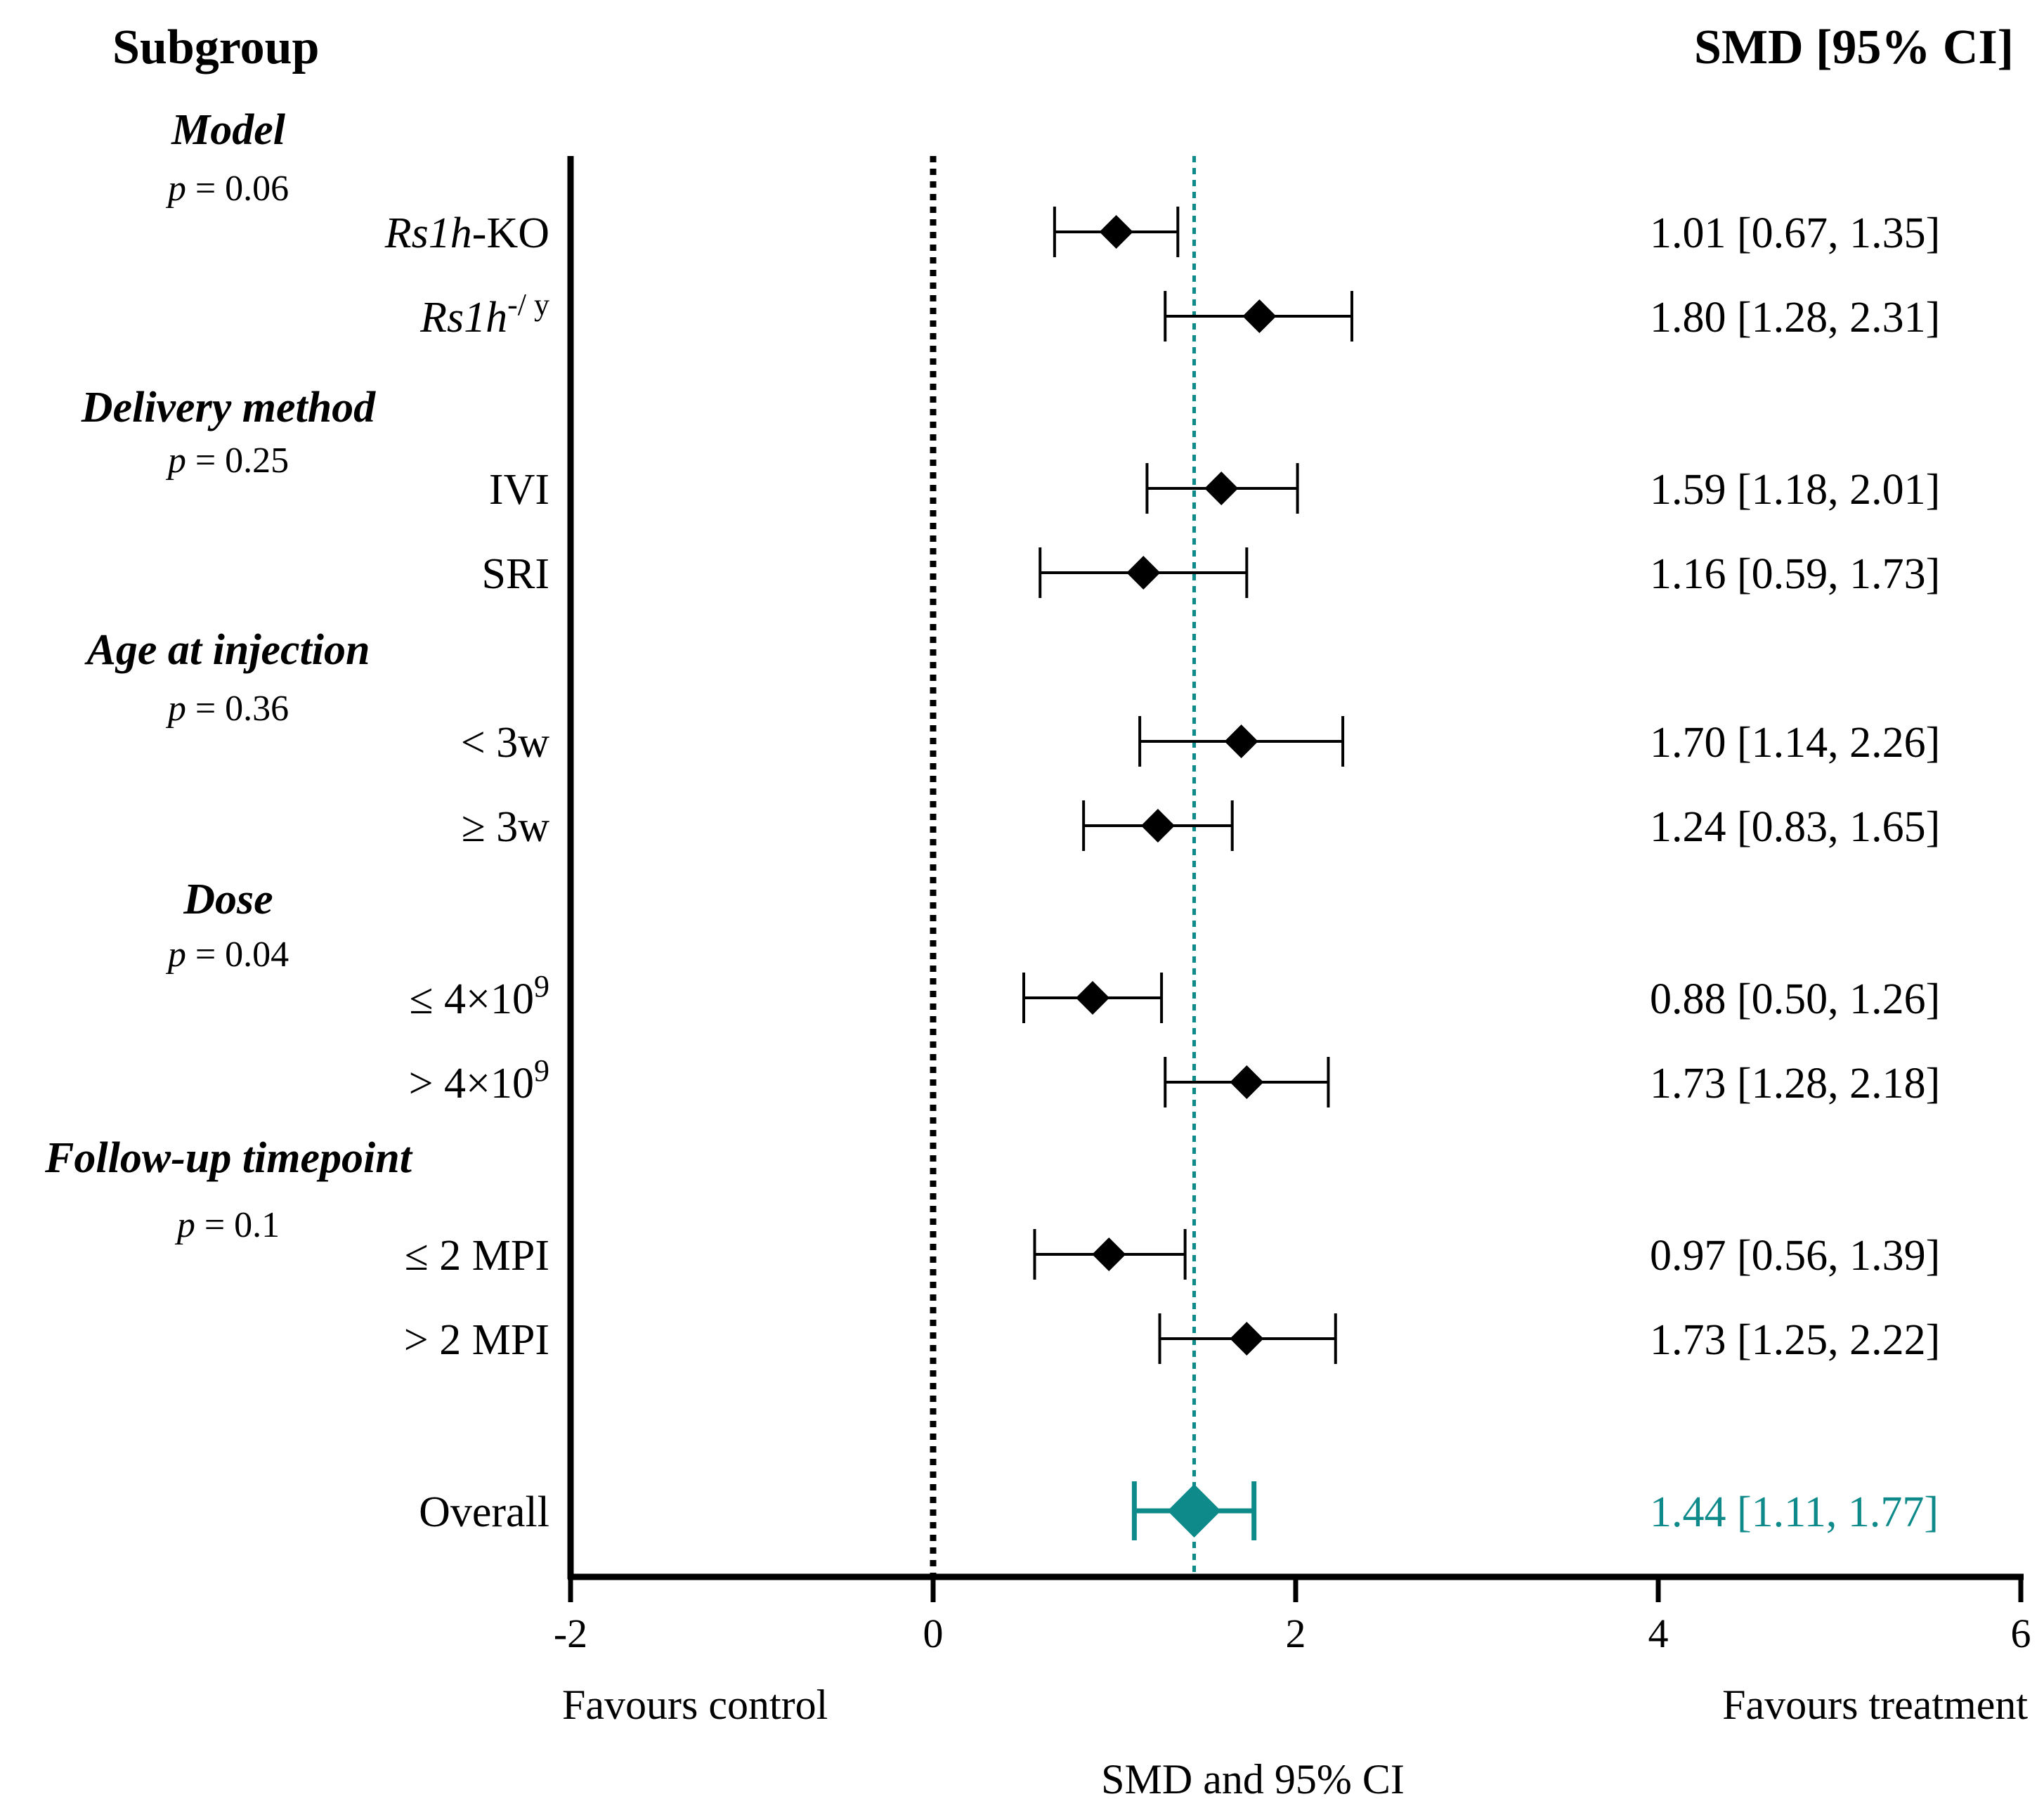  I want to click on overall-estimate-marker, so click(1194, 1511).